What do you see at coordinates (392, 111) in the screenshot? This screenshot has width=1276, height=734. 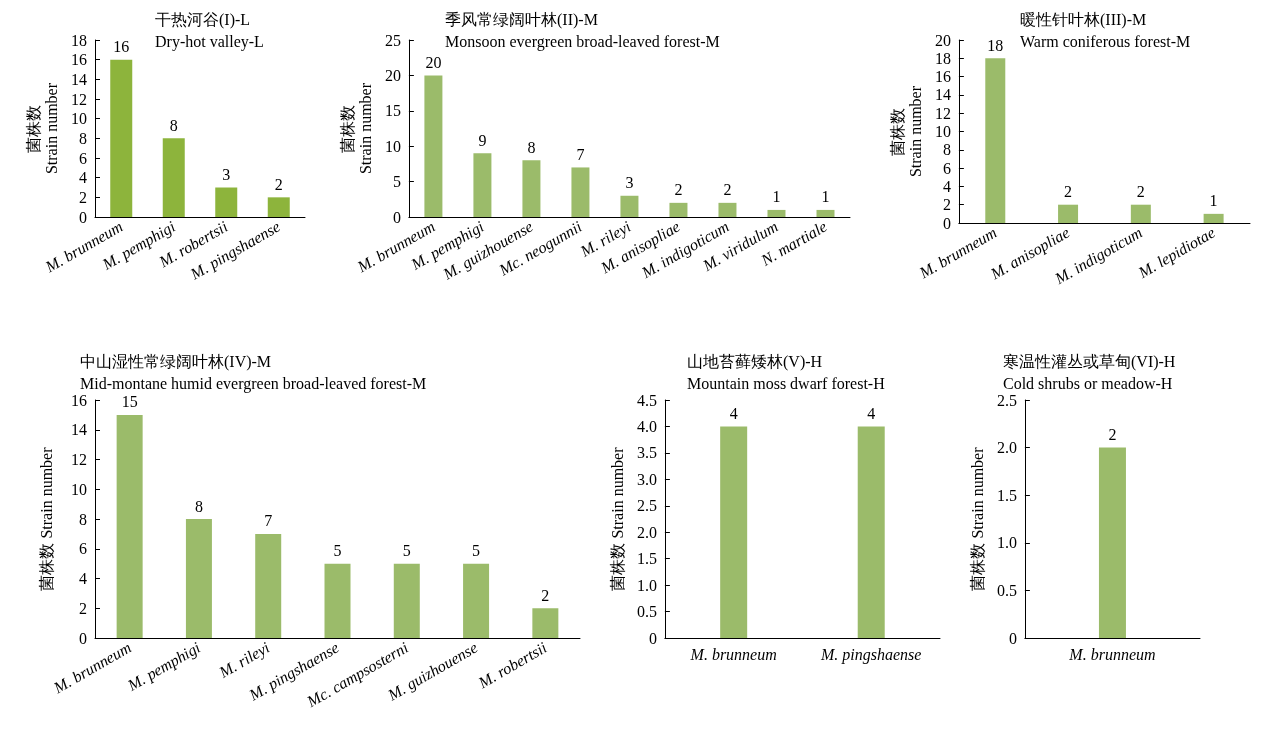 I see `y-tick-label: 15` at bounding box center [392, 111].